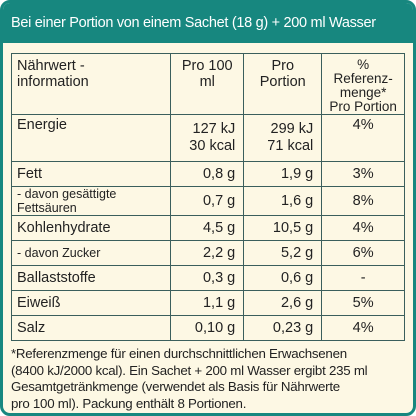 The height and width of the screenshot is (416, 416). Describe the element at coordinates (91, 174) in the screenshot. I see `nutrient-name: Fett` at that location.